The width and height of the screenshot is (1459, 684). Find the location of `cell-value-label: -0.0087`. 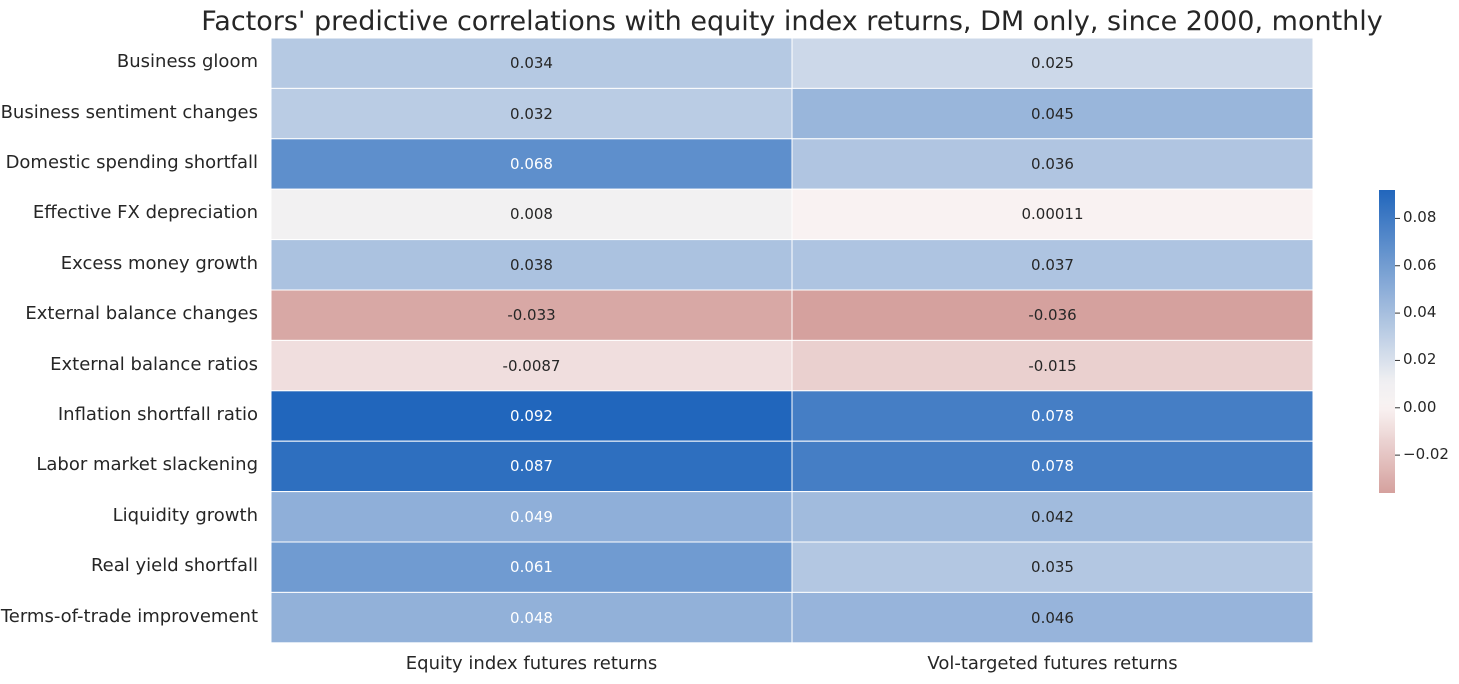

cell-value-label: -0.0087 is located at coordinates (531, 365).